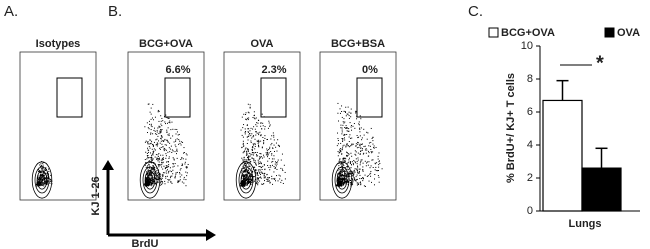 This screenshot has height=249, width=650. I want to click on contour, so click(150, 180).